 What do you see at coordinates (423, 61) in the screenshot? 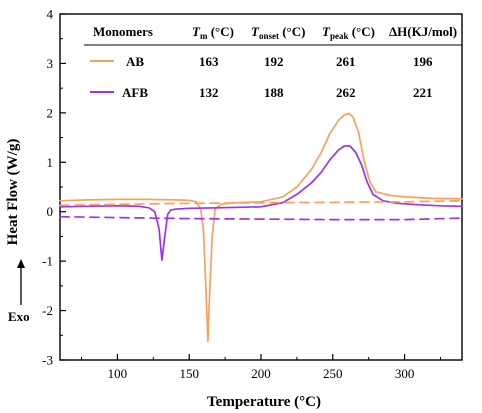
I see `table-row-ab-dh: 196` at bounding box center [423, 61].